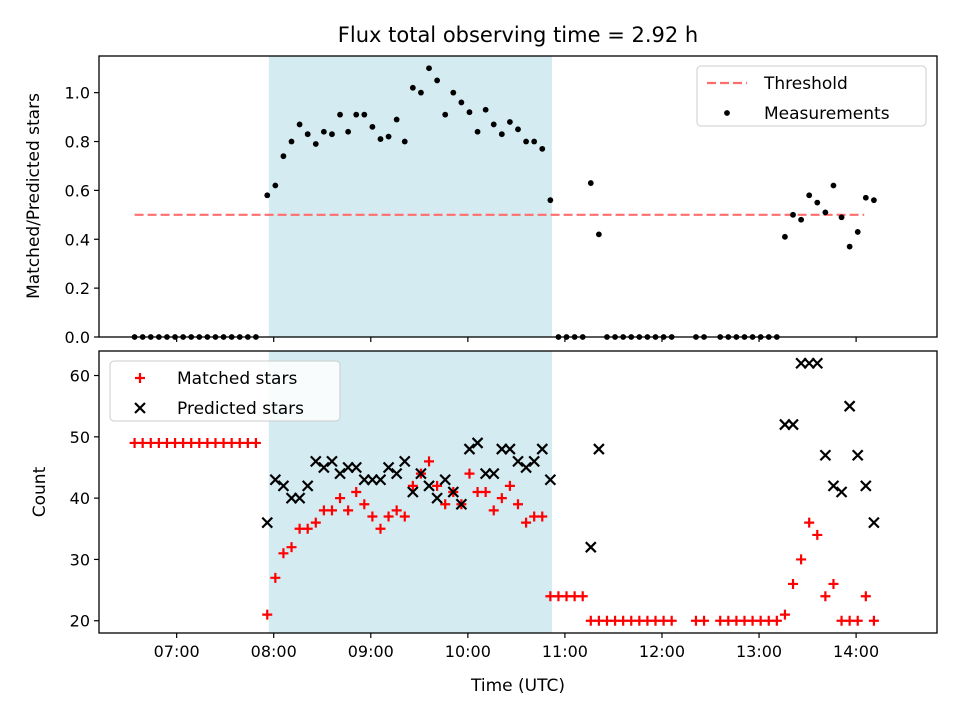  What do you see at coordinates (77, 239) in the screenshot?
I see `y-tick-label-2: 0.4` at bounding box center [77, 239].